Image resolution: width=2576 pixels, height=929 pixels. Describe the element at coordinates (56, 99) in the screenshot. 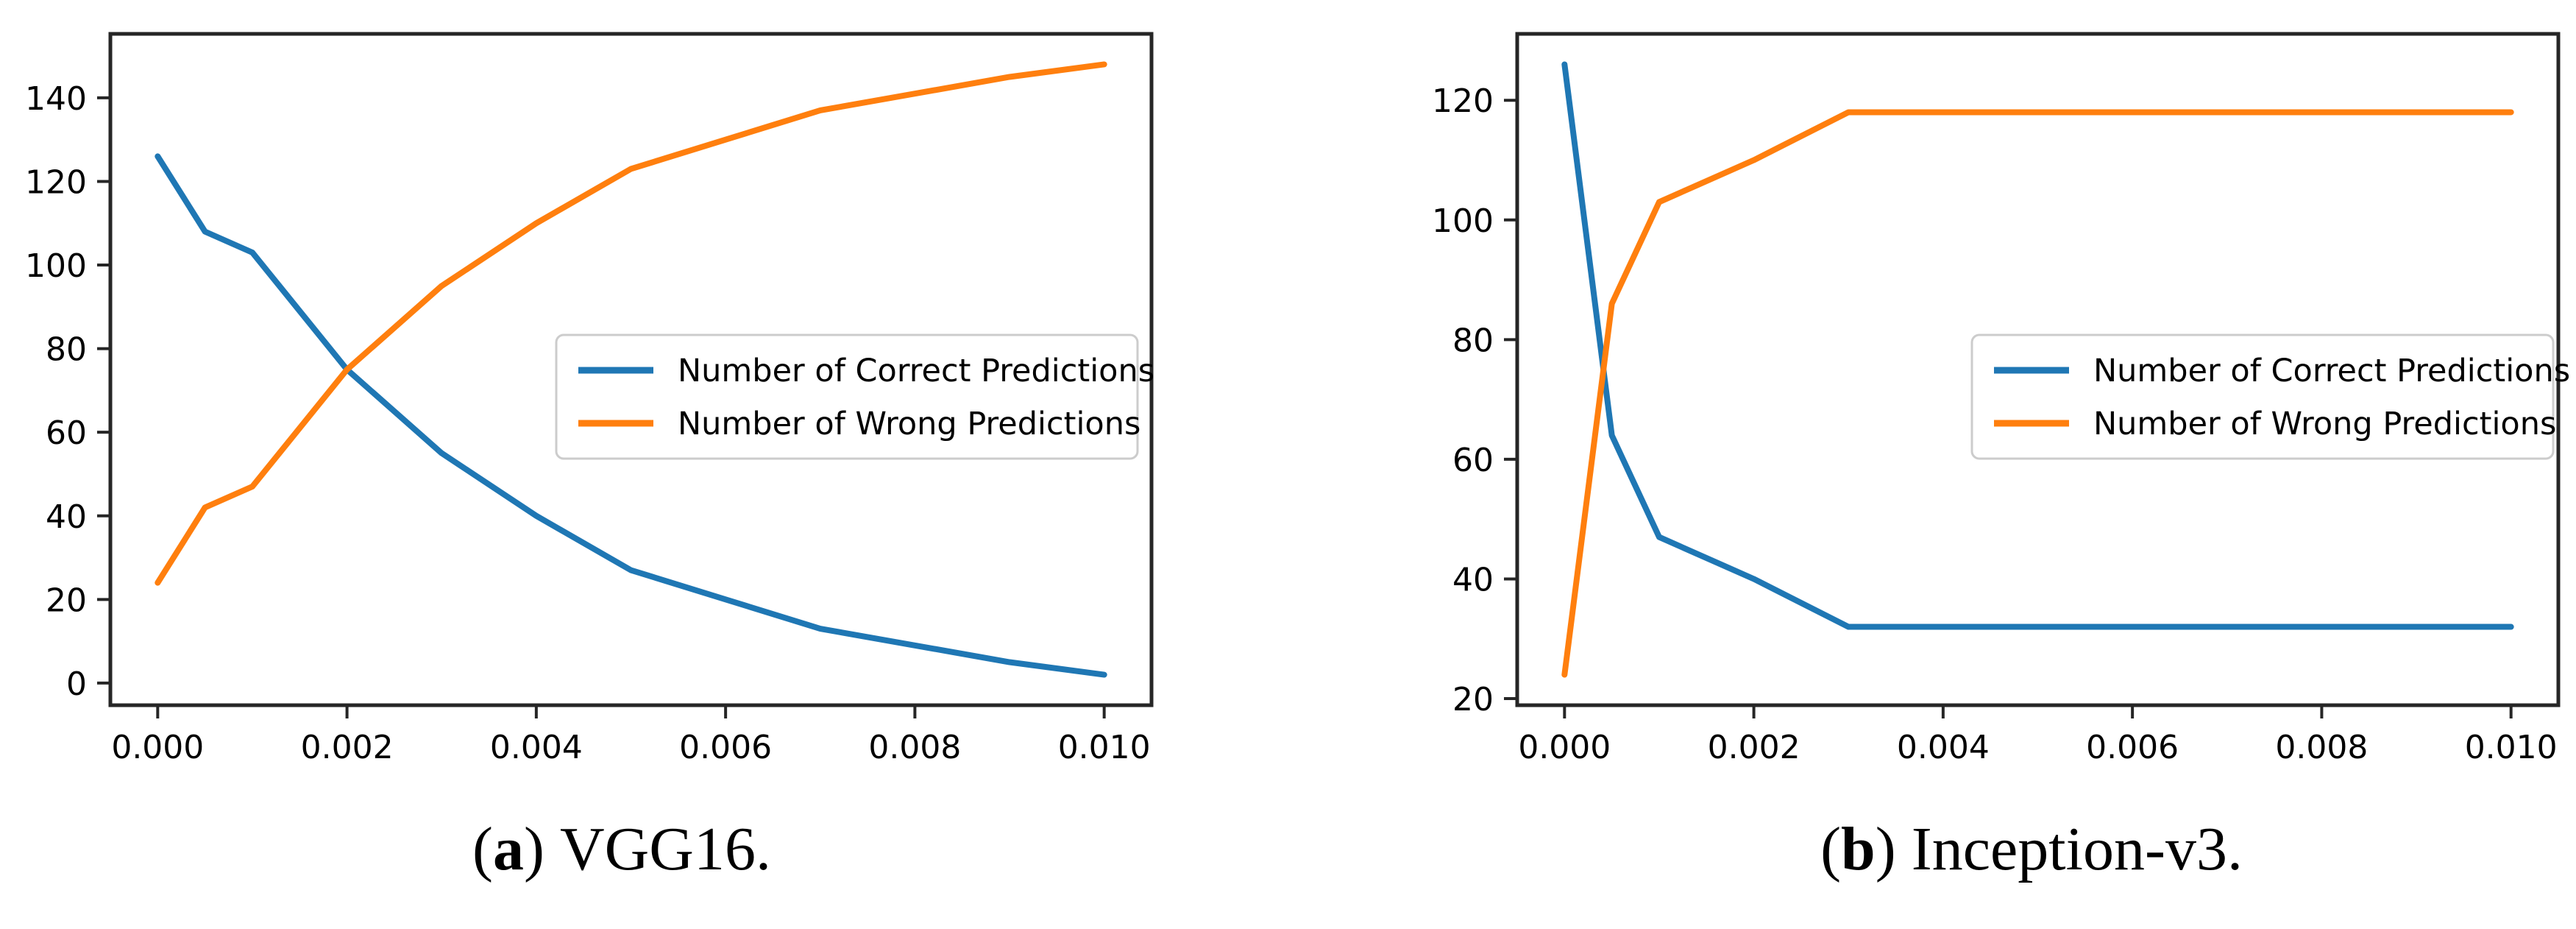

I see `y-tick-label: 140` at that location.